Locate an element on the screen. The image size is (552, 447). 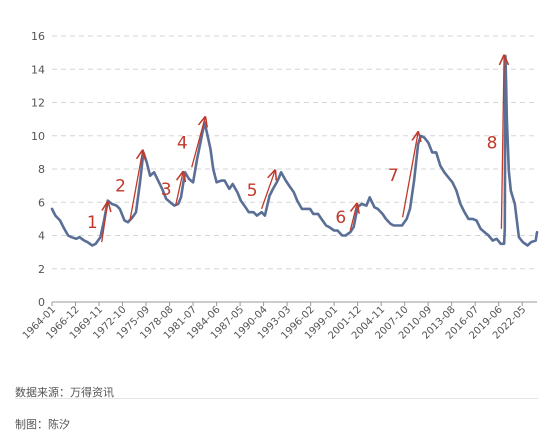
data-source-note: 数据来源：万得资讯 is located at coordinates (64, 392).